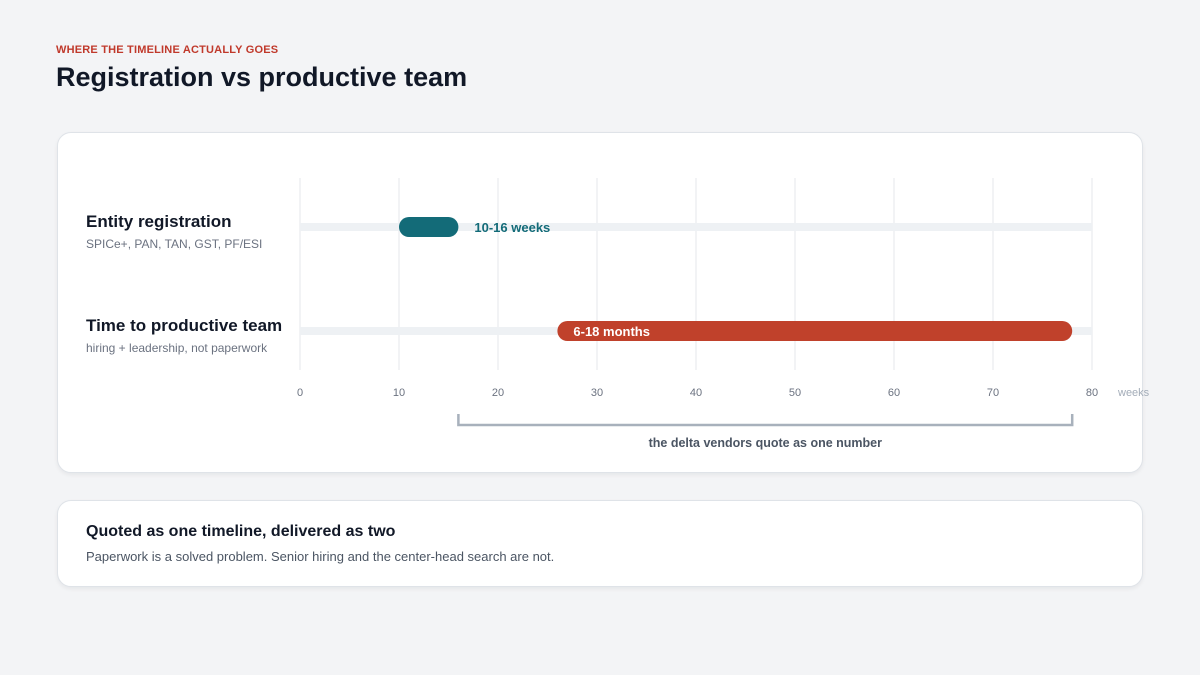  Describe the element at coordinates (177, 348) in the screenshot. I see `row-subtitle: hiring + leadership, not paperwork` at that location.